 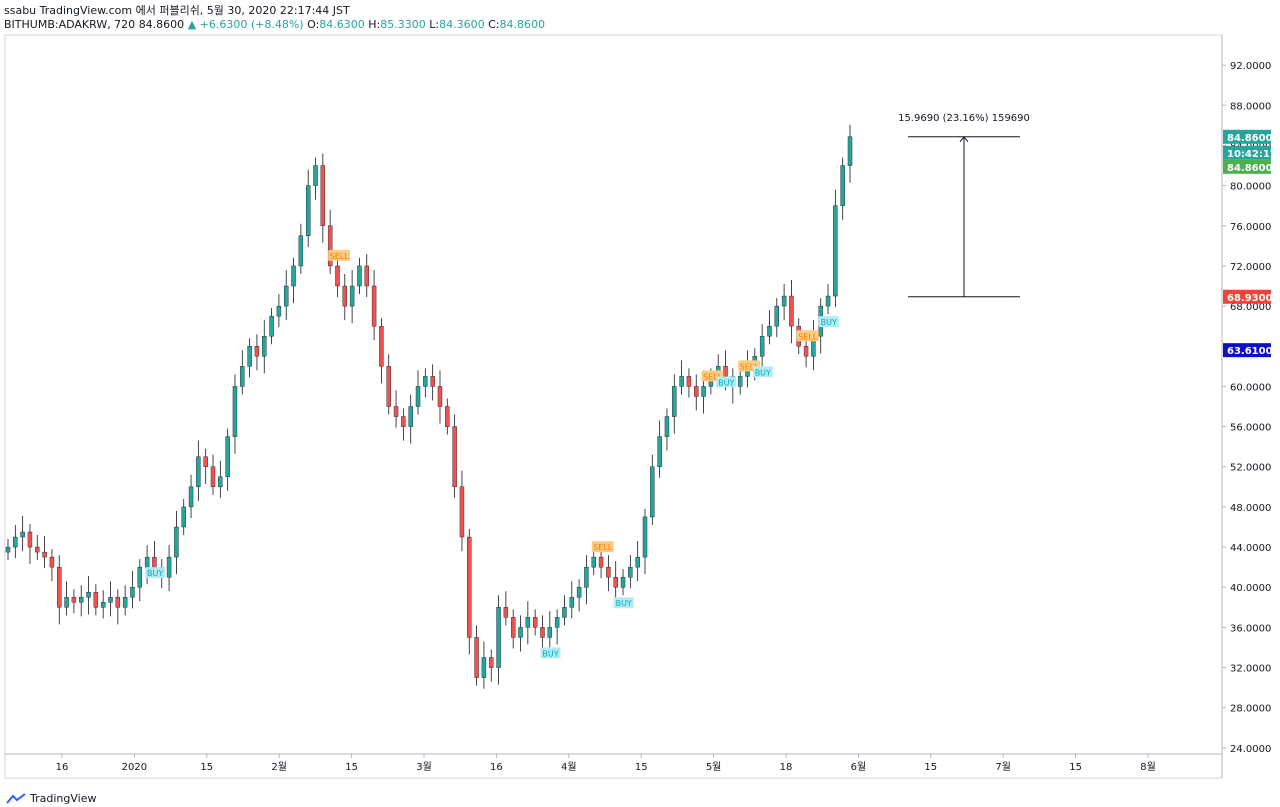 I want to click on measure-arrow-icon, so click(x=964, y=139).